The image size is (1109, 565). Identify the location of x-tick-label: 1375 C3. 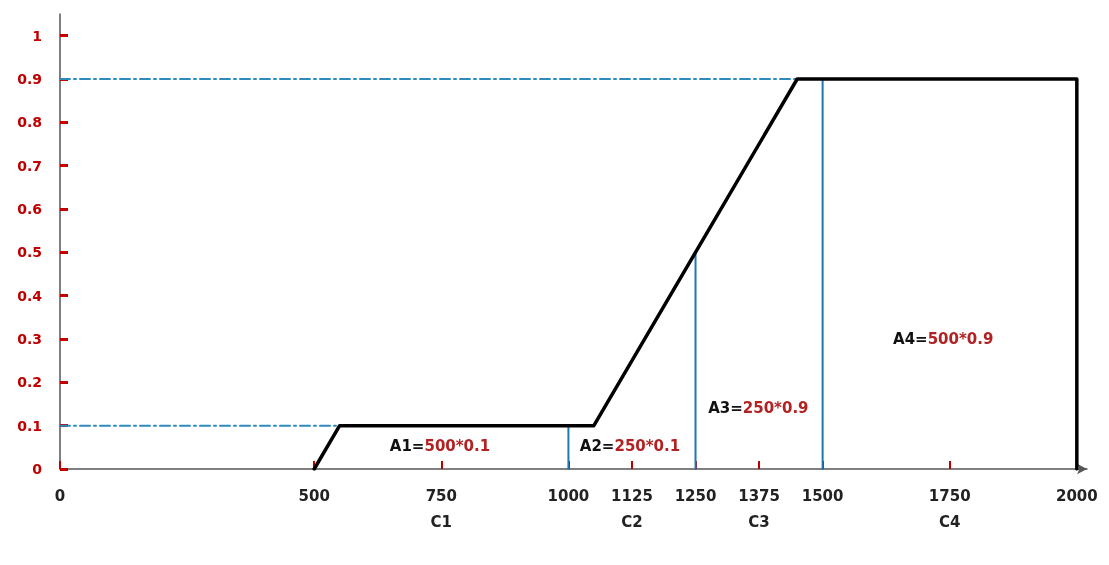
(759, 509).